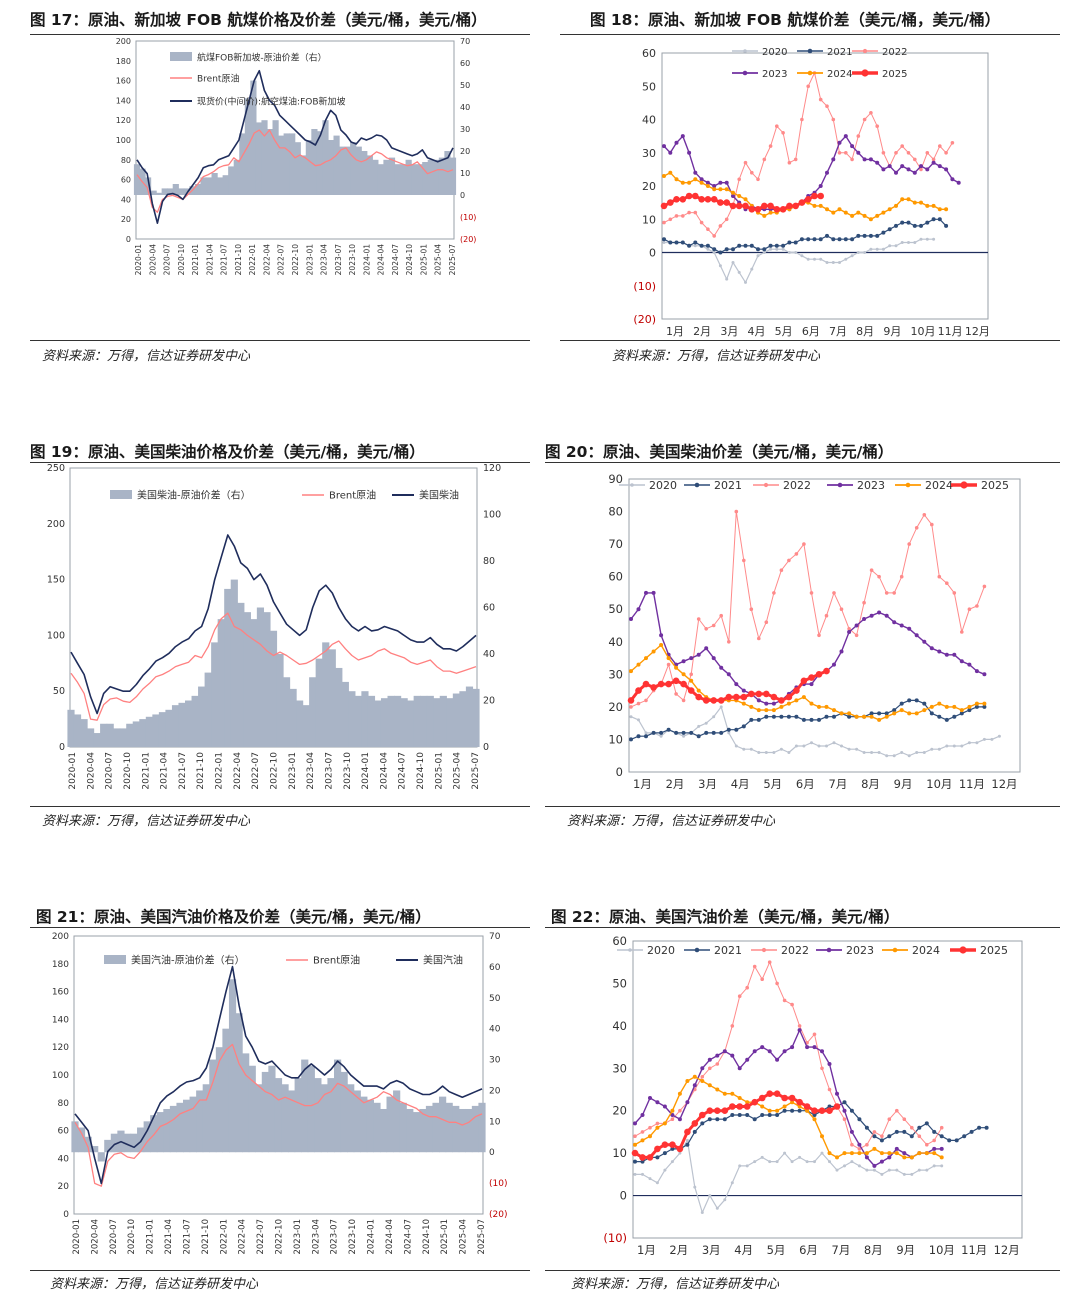 The image size is (1080, 1306). What do you see at coordinates (776, 1250) in the screenshot?
I see `x-tick-label: 5月` at bounding box center [776, 1250].